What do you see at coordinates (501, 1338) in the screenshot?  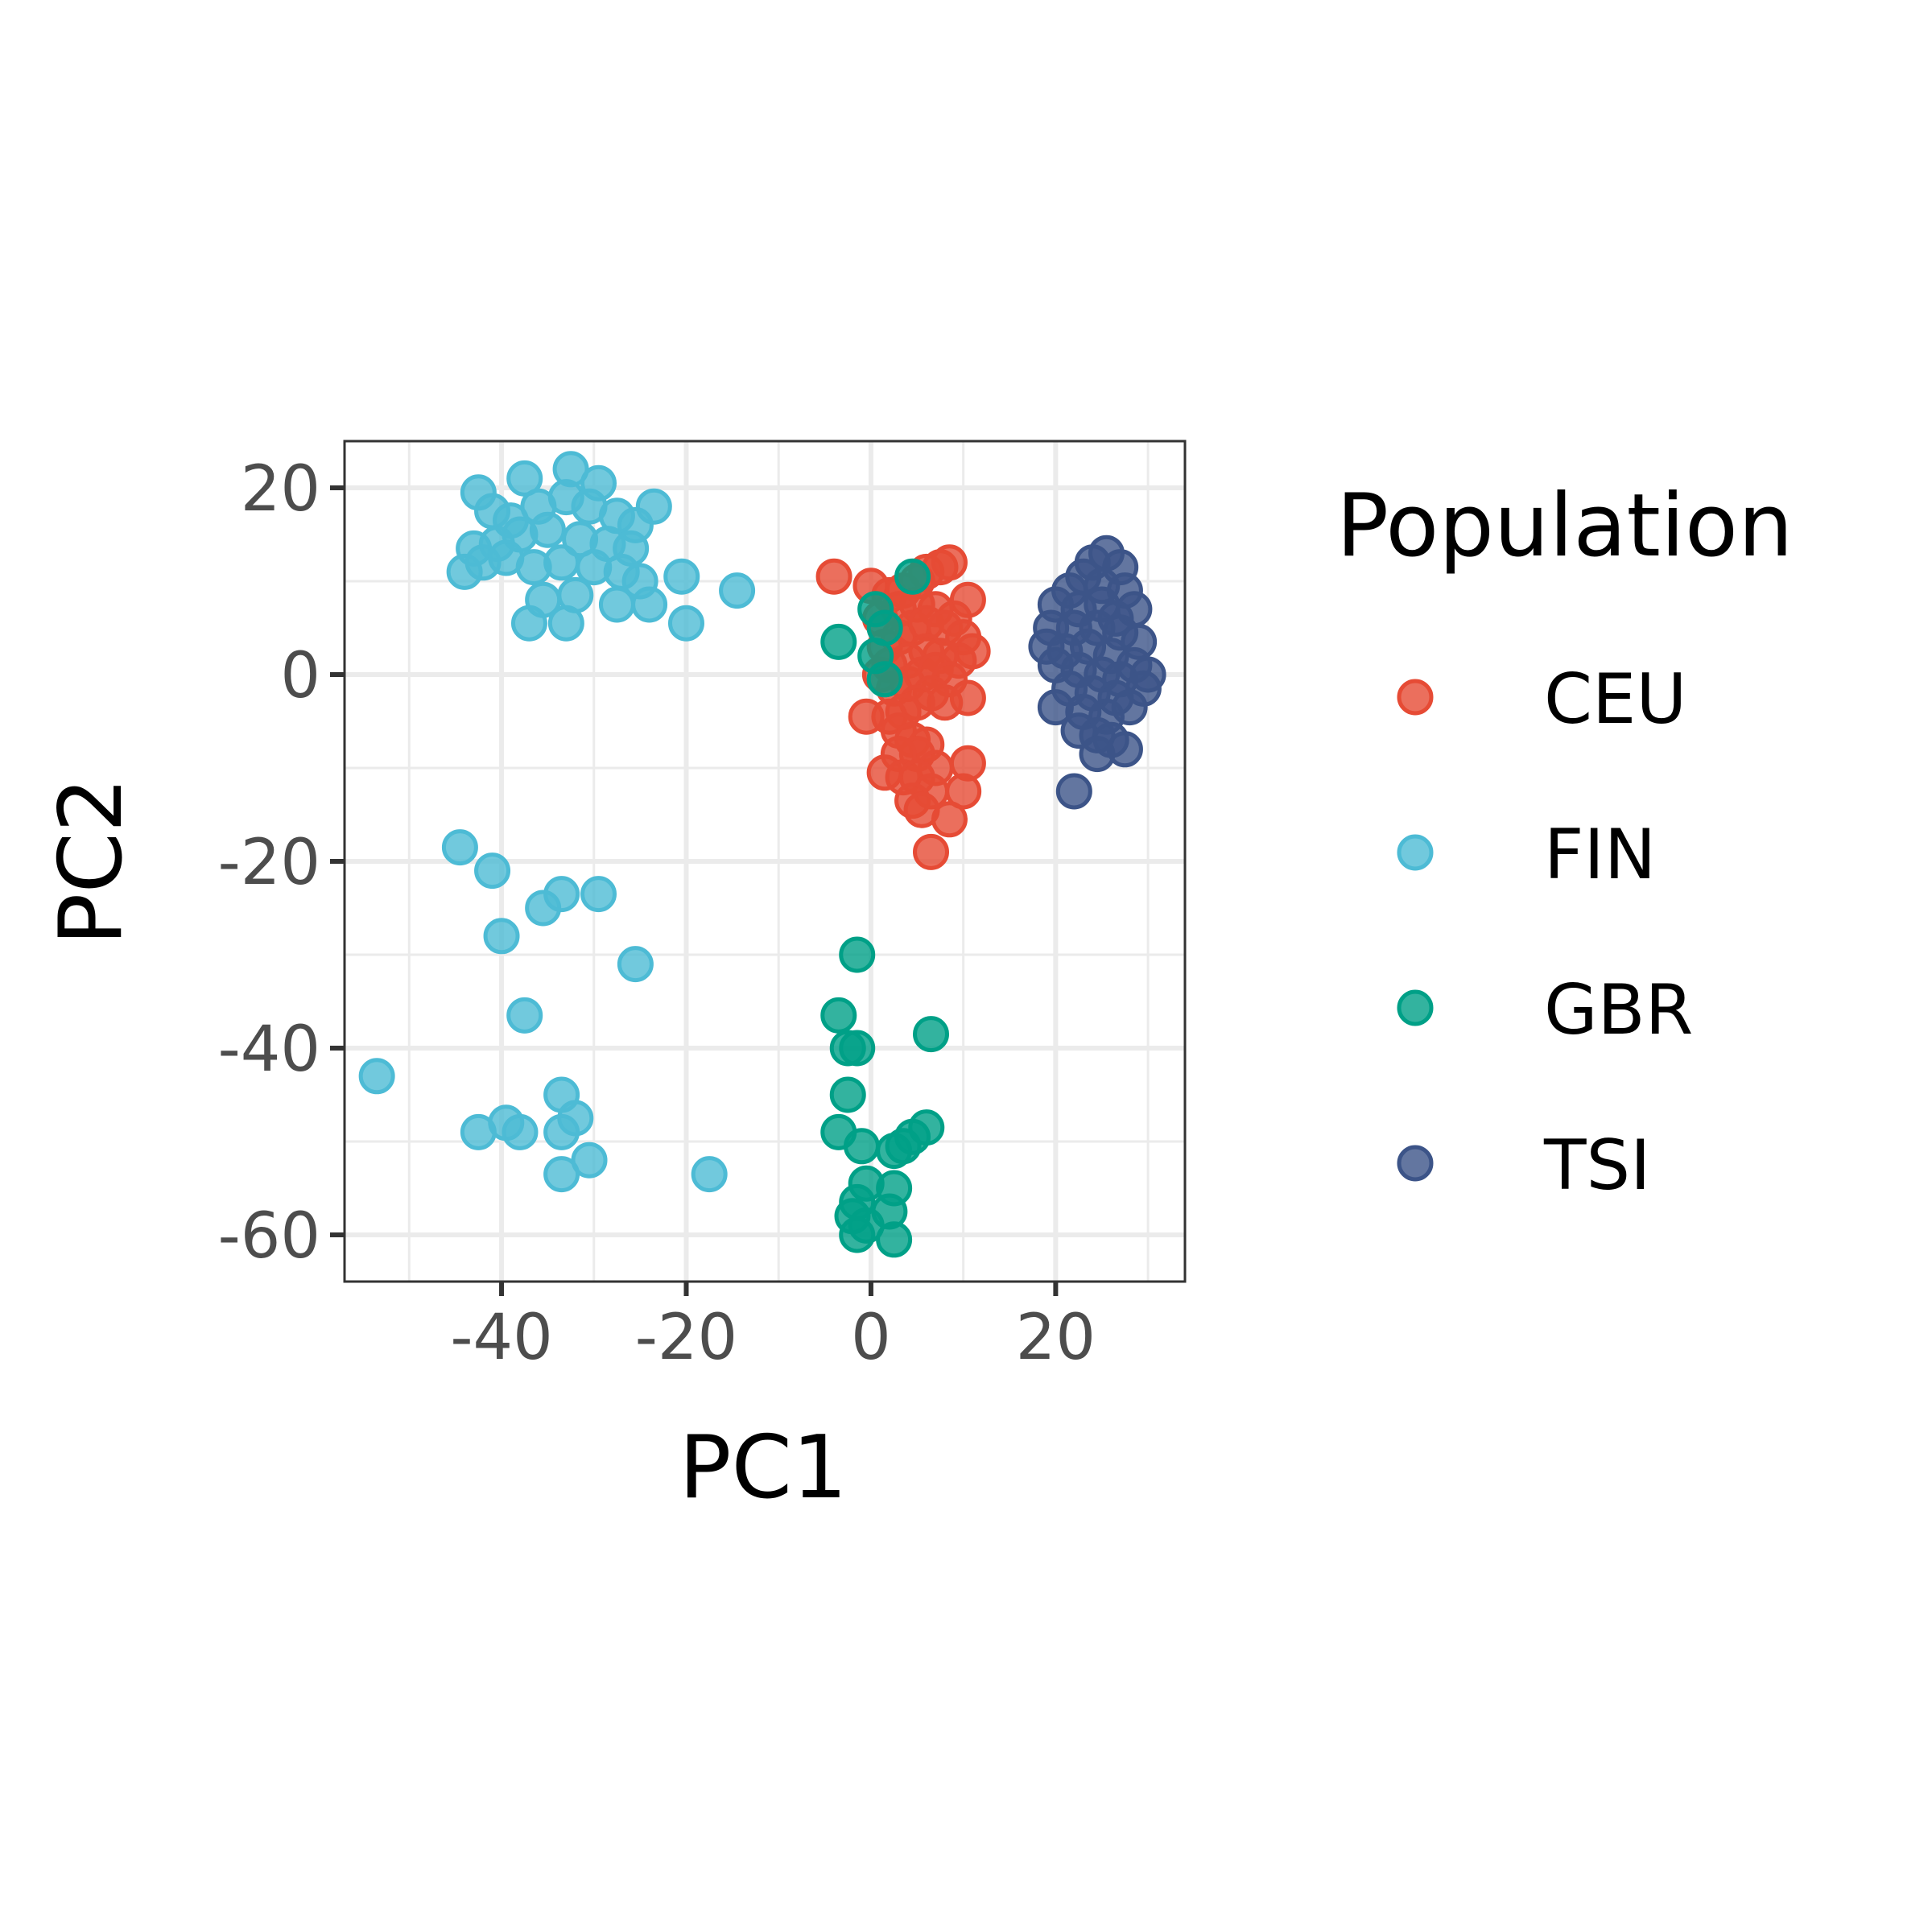 I see `x-tick-label: -40` at bounding box center [501, 1338].